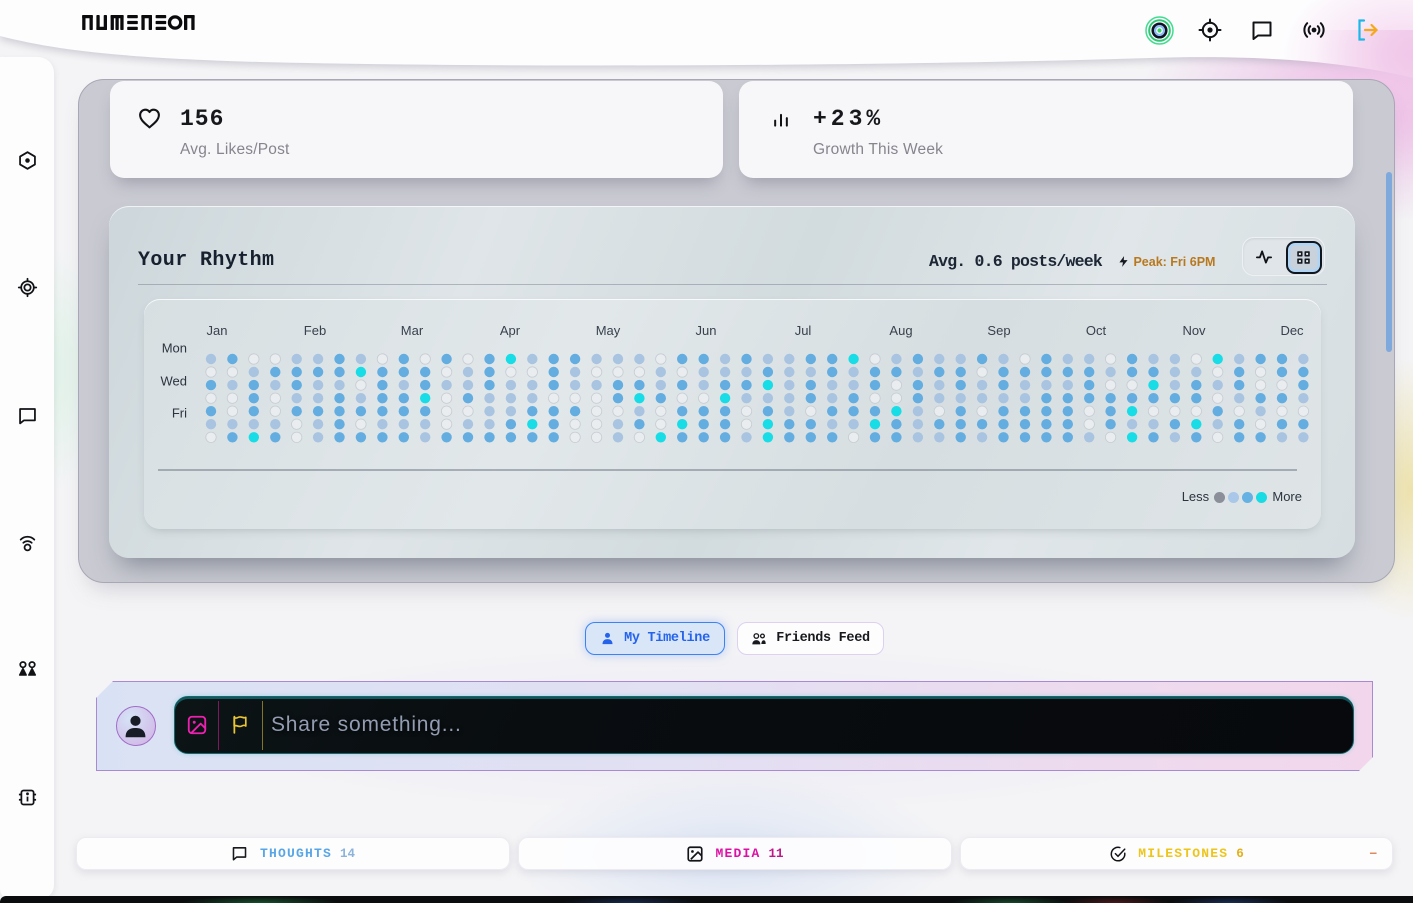 The width and height of the screenshot is (1413, 903). What do you see at coordinates (217, 330) in the screenshot?
I see `svg-text: Jan` at bounding box center [217, 330].